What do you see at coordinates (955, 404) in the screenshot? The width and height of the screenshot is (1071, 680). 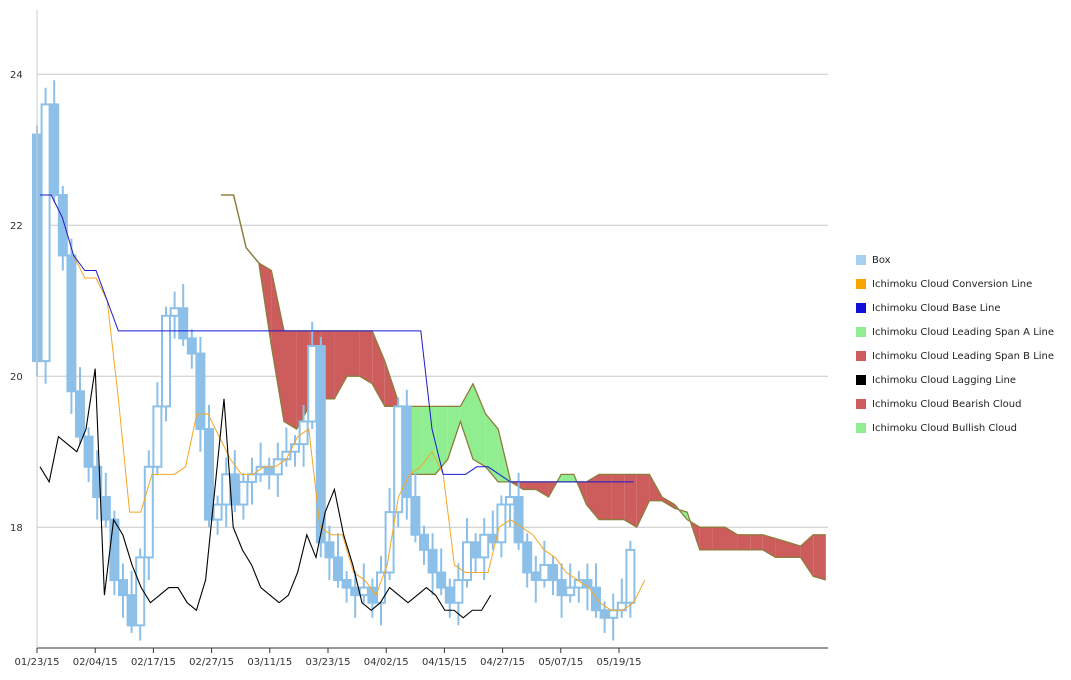 I see `legend-item-bearish: Ichimoku Cloud Bearish Cloud` at bounding box center [955, 404].